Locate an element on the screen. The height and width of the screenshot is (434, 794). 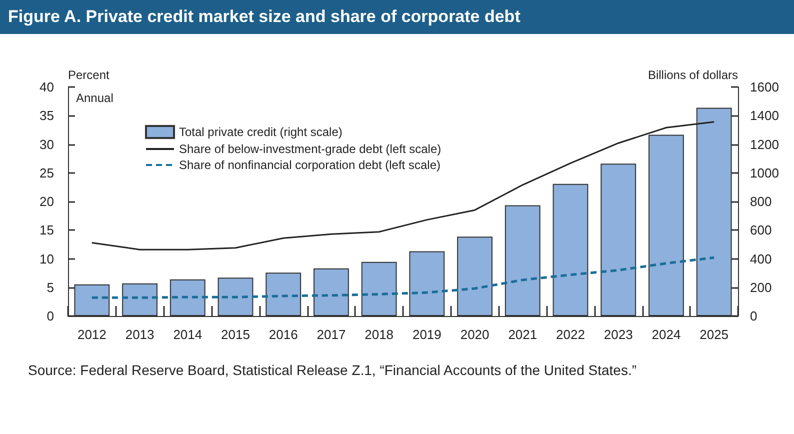
x-tick-label: 2017 is located at coordinates (331, 334).